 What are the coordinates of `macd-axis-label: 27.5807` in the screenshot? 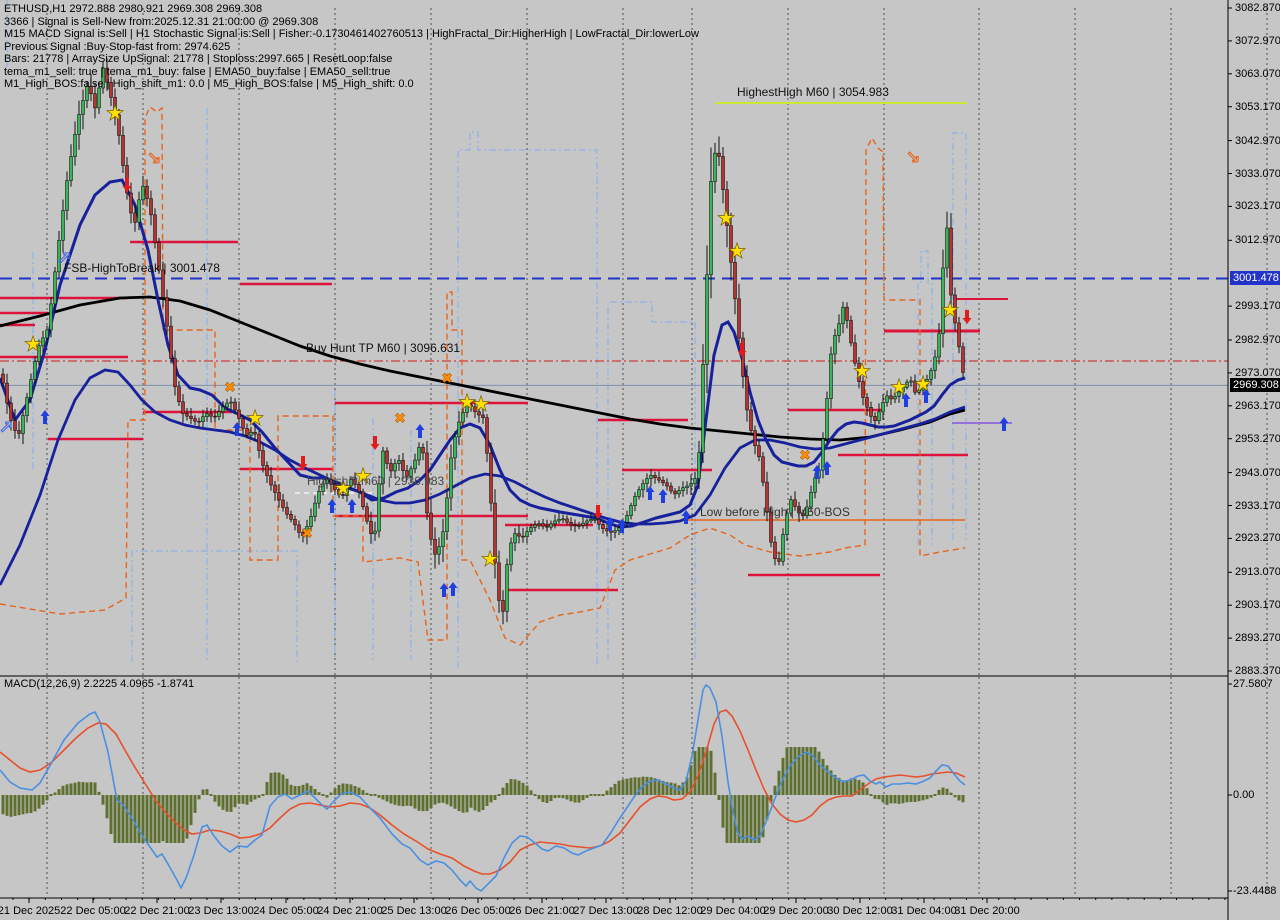 It's located at (1253, 684).